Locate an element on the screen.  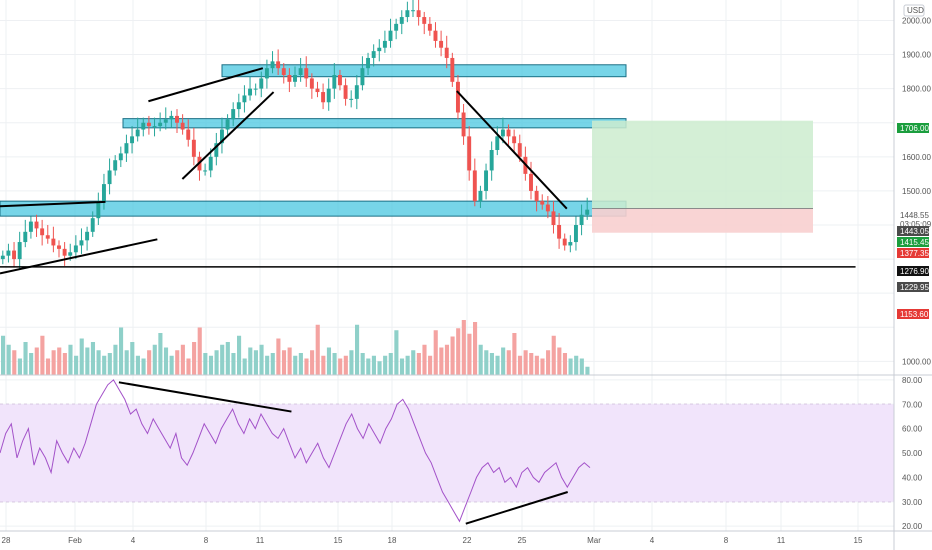
time-tick-label: 4 is located at coordinates (652, 540).